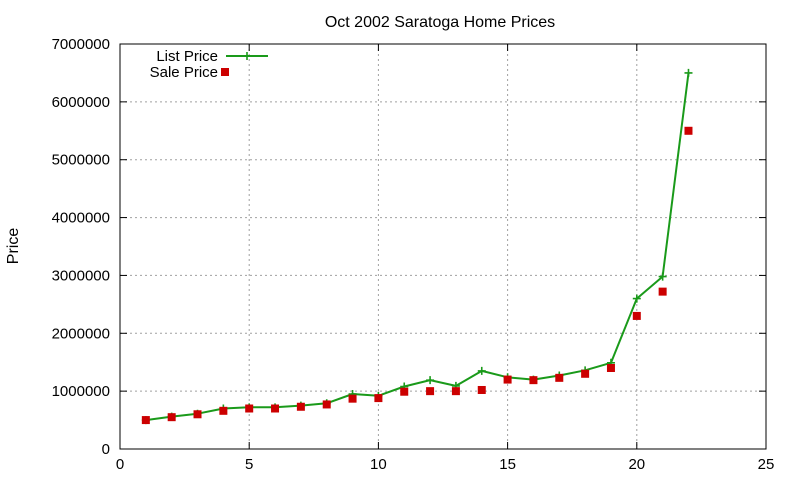 This screenshot has width=800, height=480. Describe the element at coordinates (81, 218) in the screenshot. I see `y-tick-label: 4000000` at that location.